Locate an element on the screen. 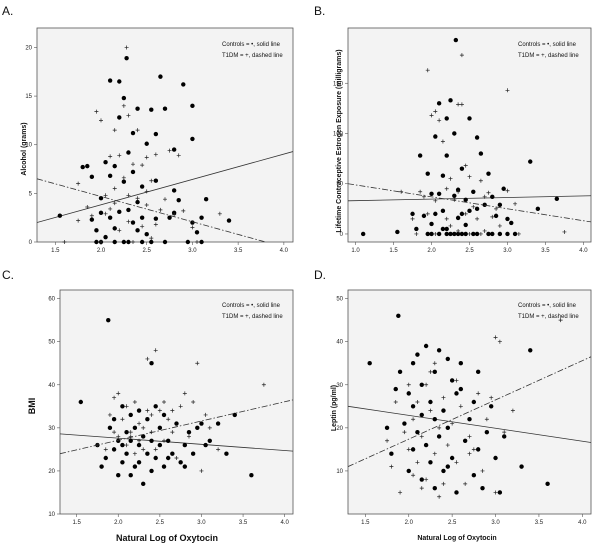 The width and height of the screenshot is (603, 546). panel-d-x-tick-label: 3.5 is located at coordinates (539, 523).